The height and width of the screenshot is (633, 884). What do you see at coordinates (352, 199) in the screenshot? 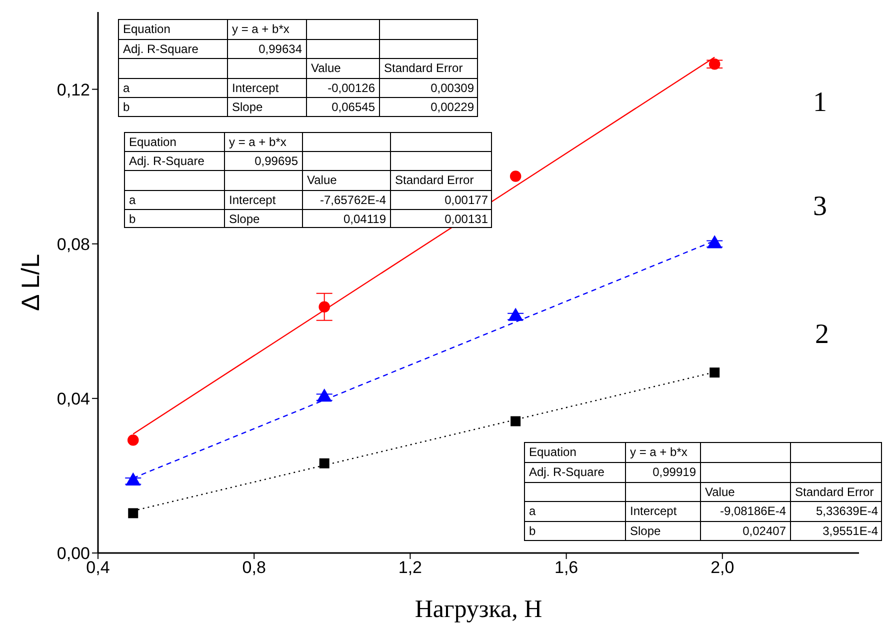
I see `annotation: -7,65762E-4` at bounding box center [352, 199].